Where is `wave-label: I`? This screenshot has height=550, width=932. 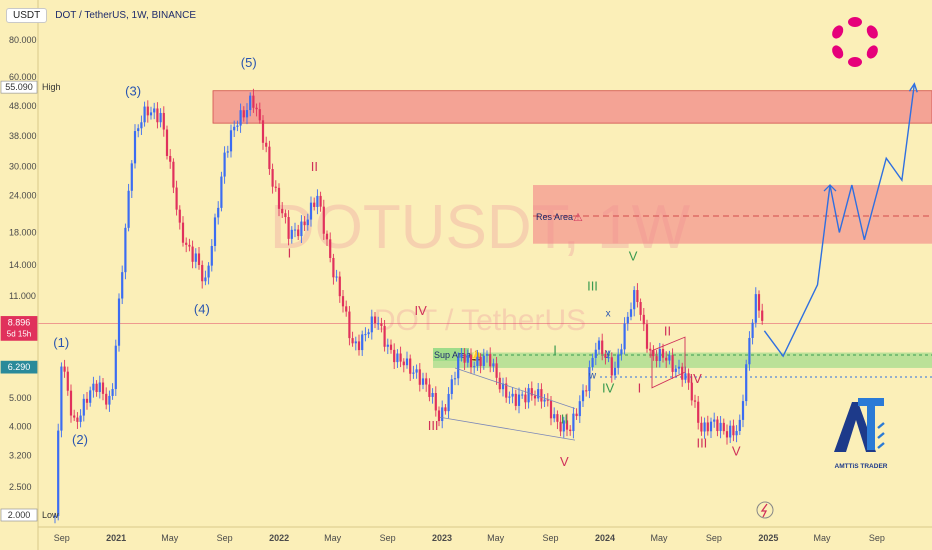 wave-label: I is located at coordinates (640, 388).